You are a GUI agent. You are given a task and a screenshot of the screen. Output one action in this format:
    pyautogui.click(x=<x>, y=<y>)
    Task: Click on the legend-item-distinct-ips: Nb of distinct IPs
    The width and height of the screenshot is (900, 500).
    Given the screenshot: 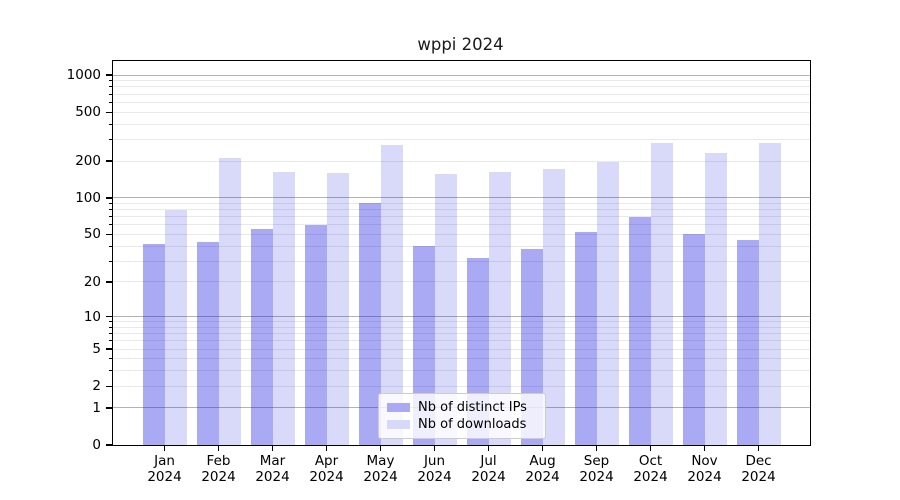 What is the action you would take?
    pyautogui.click(x=462, y=407)
    